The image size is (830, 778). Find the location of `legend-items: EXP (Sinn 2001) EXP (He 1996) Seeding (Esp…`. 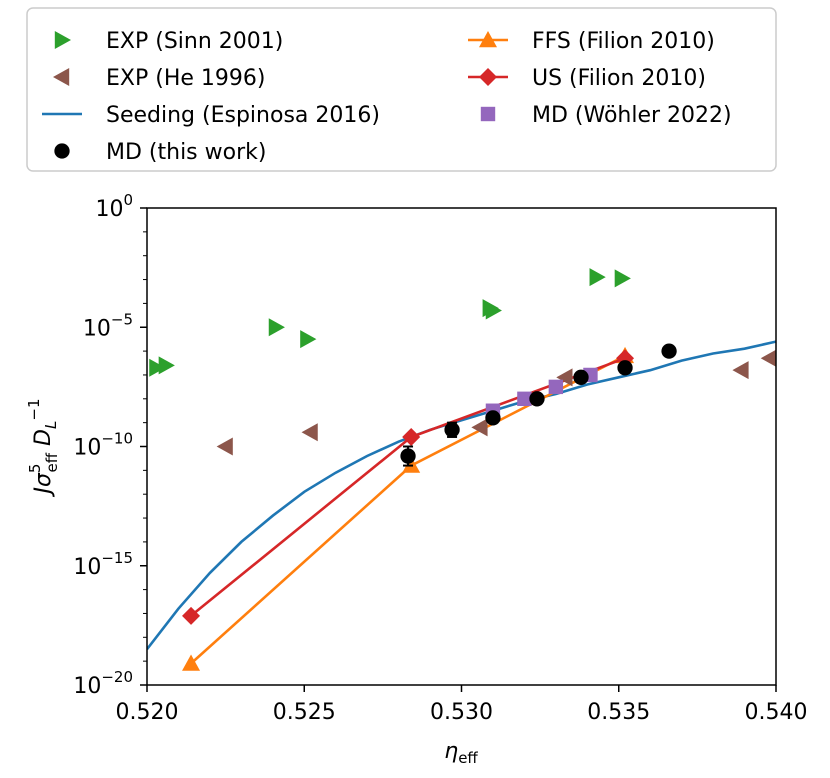

legend-items: EXP (Sinn 2001) EXP (He 1996) Seeding (Esp… is located at coordinates (387, 97).